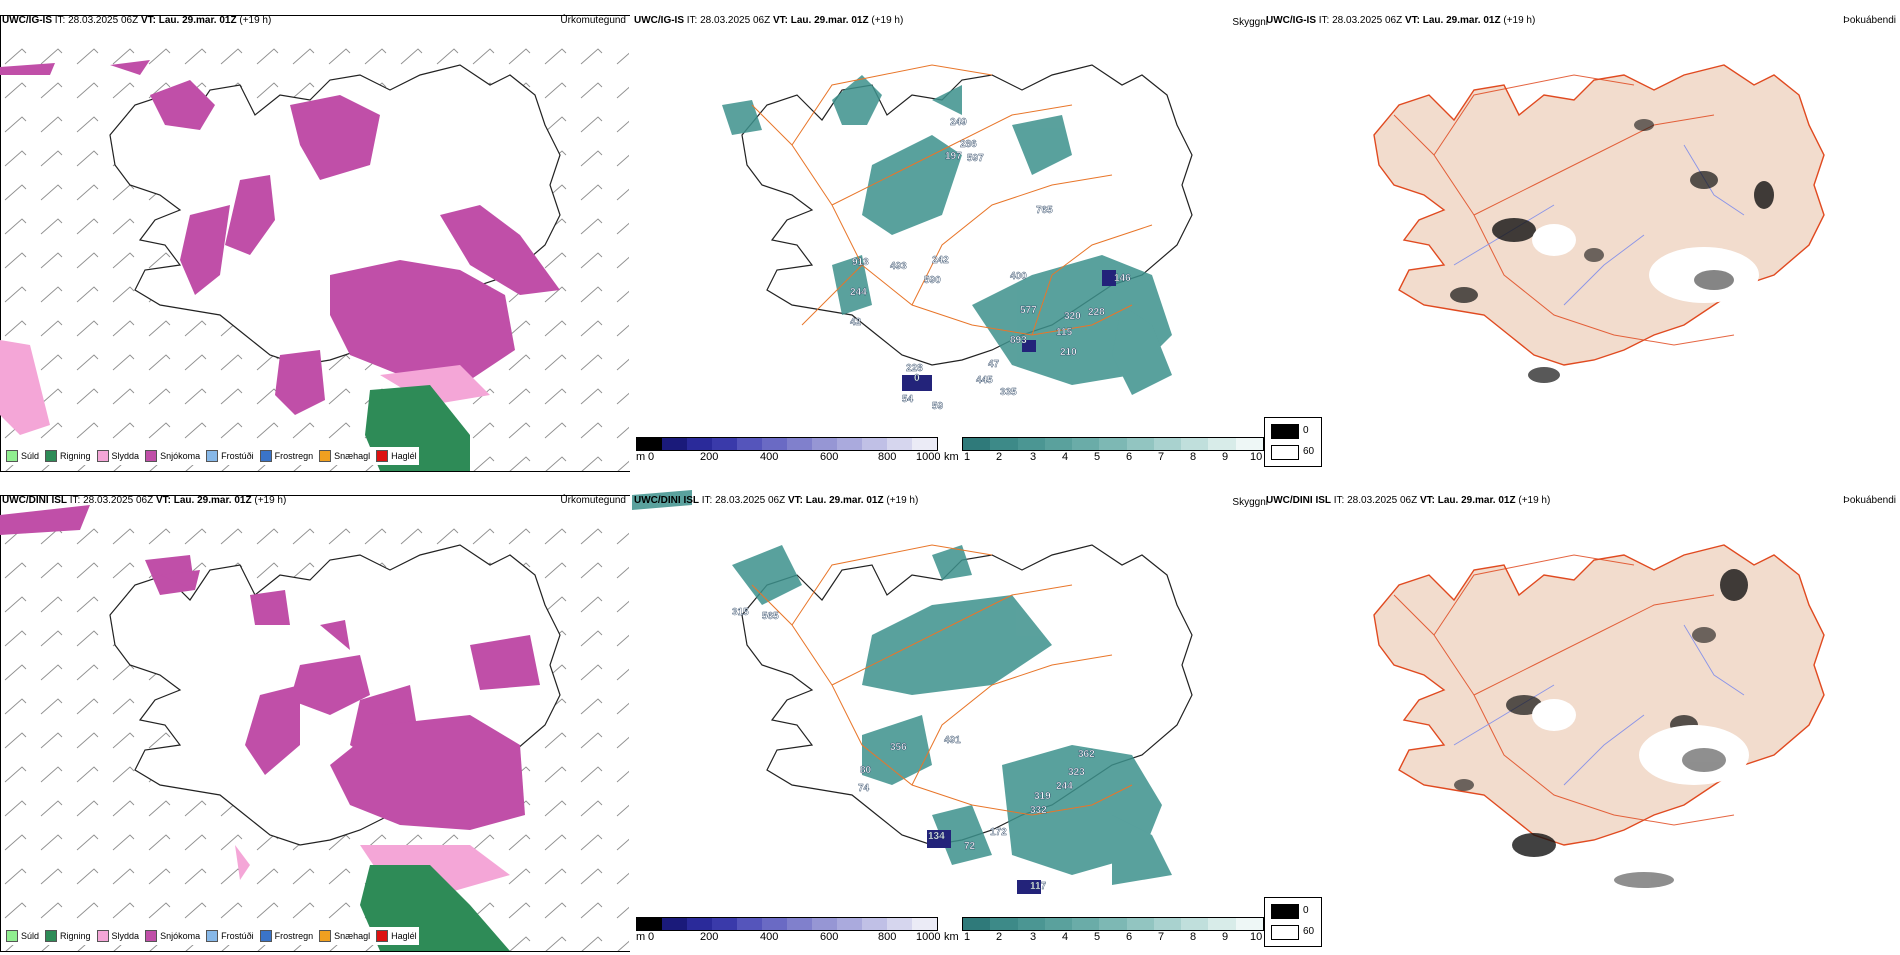 This screenshot has height=955, width=1900. What do you see at coordinates (898, 266) in the screenshot?
I see `elevation-label: 493` at bounding box center [898, 266].